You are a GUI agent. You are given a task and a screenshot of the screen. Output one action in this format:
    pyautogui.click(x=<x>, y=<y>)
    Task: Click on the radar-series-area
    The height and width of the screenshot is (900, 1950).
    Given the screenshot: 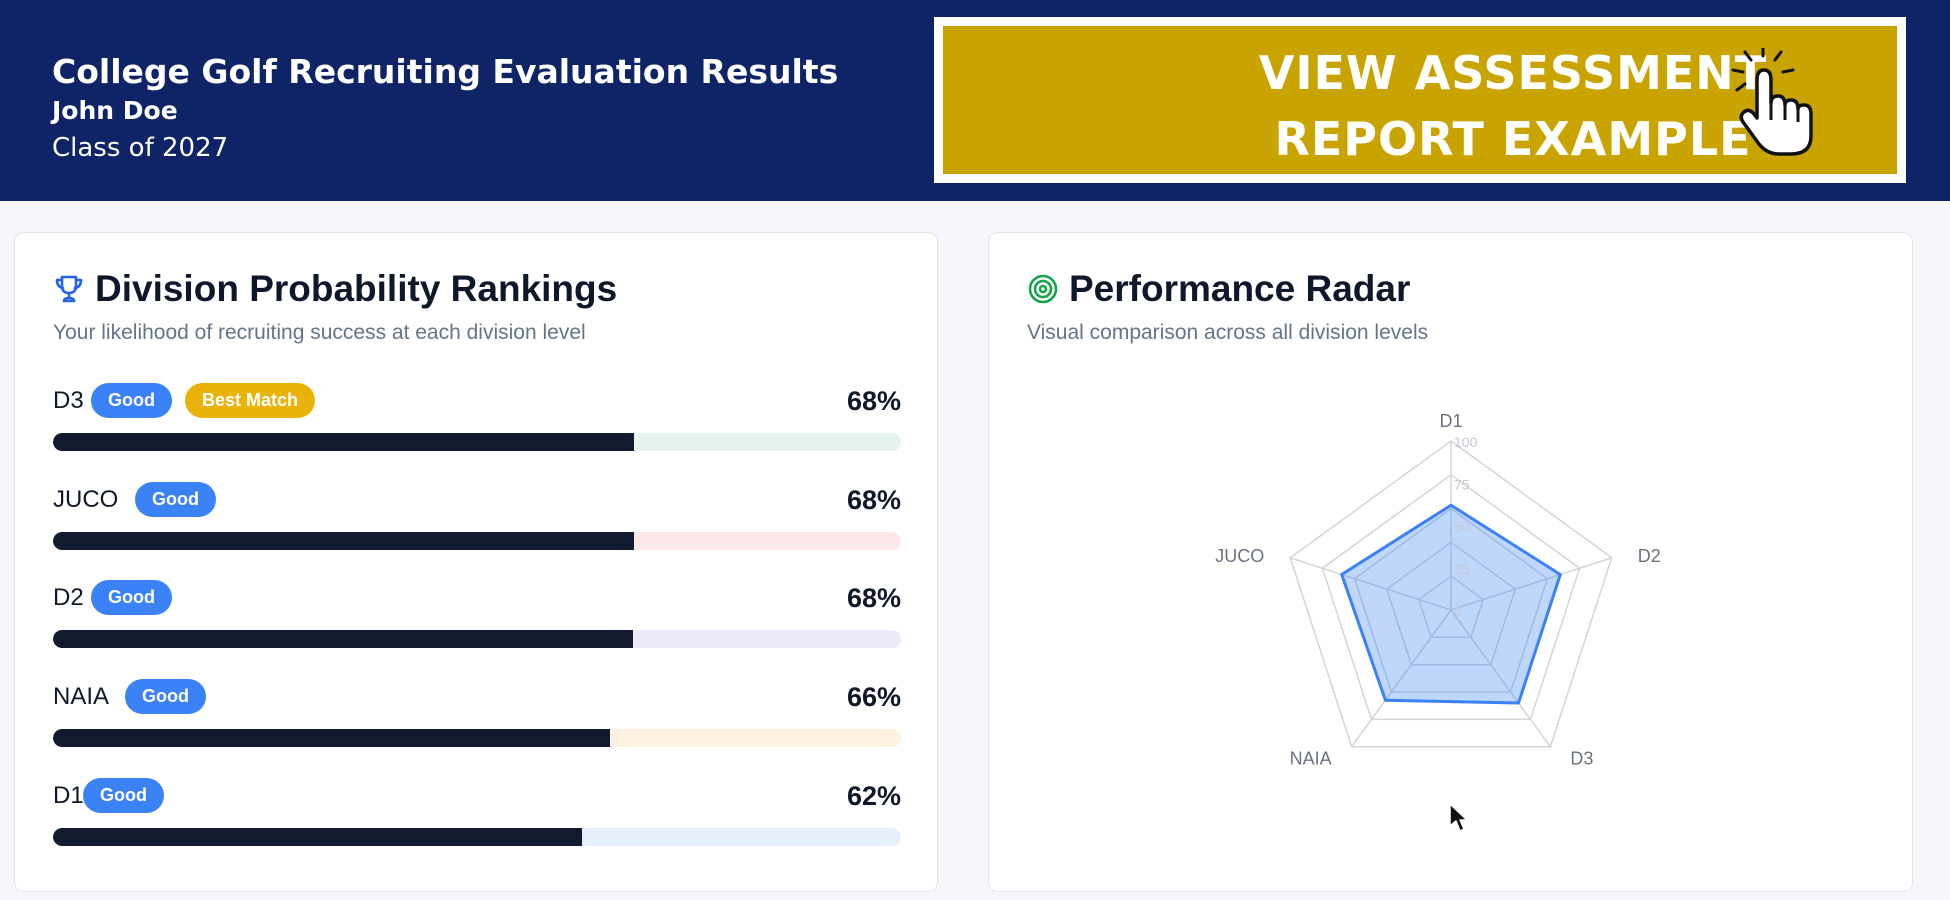 What is the action you would take?
    pyautogui.click(x=1451, y=604)
    